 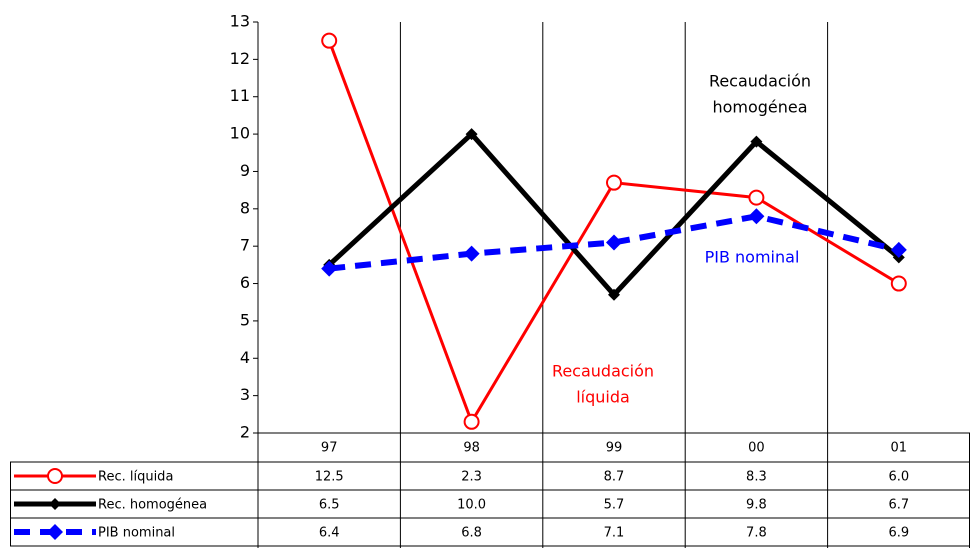 I want to click on legend-label: Rec. líquida, so click(x=135, y=477).